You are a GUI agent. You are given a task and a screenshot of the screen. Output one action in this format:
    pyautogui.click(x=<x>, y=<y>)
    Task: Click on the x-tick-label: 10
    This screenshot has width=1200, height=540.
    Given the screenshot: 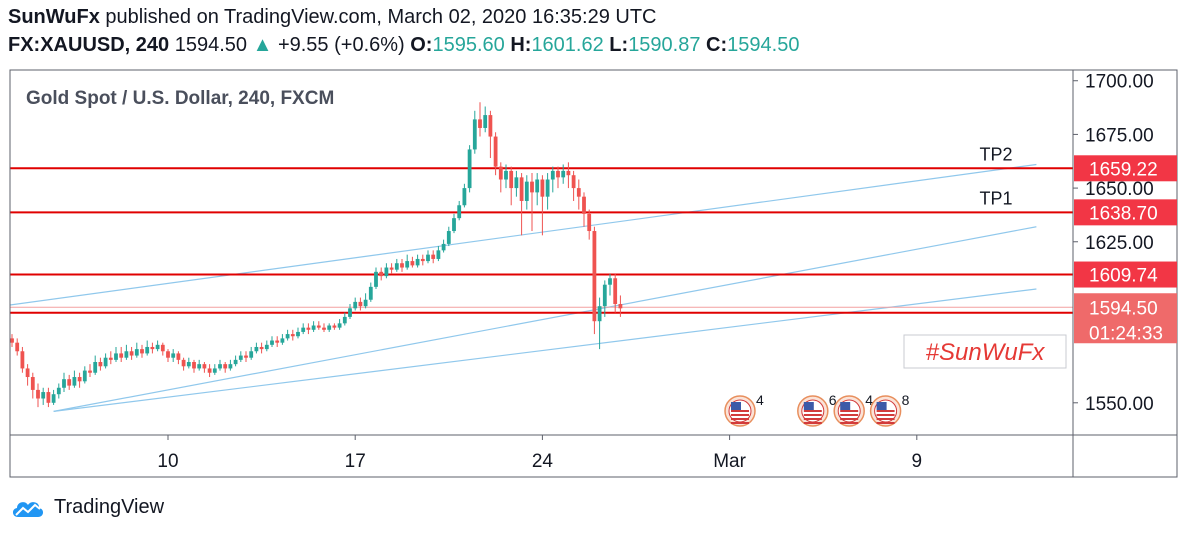 What is the action you would take?
    pyautogui.click(x=167, y=461)
    